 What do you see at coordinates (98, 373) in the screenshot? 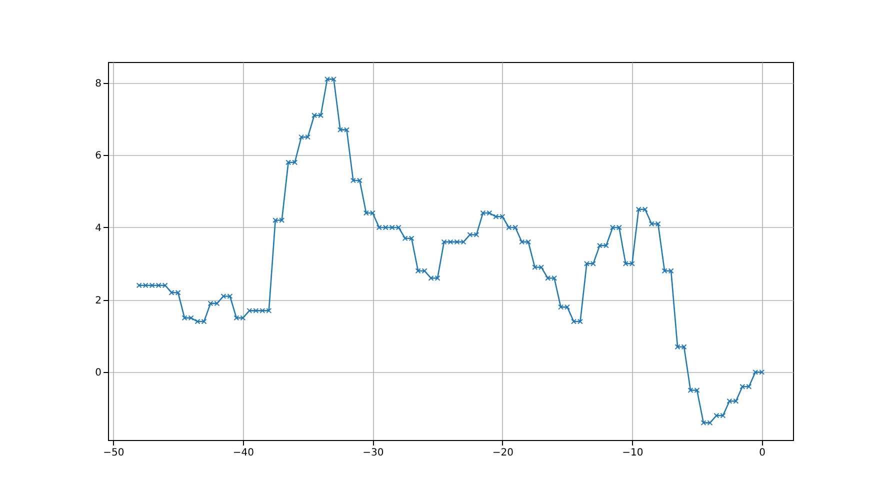
I see `y-tick-label: 0` at bounding box center [98, 373].